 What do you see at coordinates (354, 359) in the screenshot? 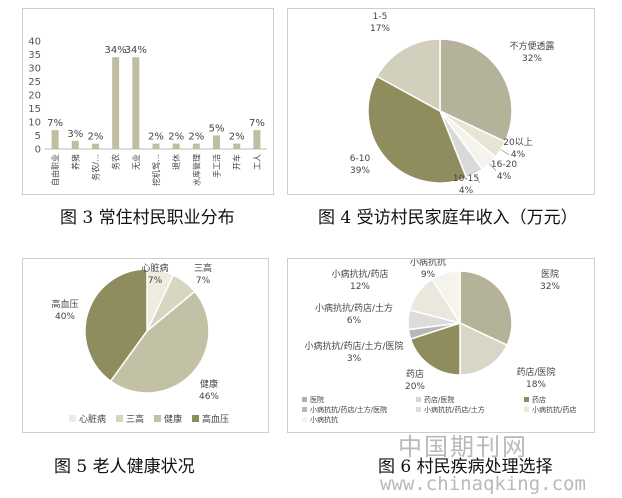
I see `fig6-slice-percent: 3%` at bounding box center [354, 359].